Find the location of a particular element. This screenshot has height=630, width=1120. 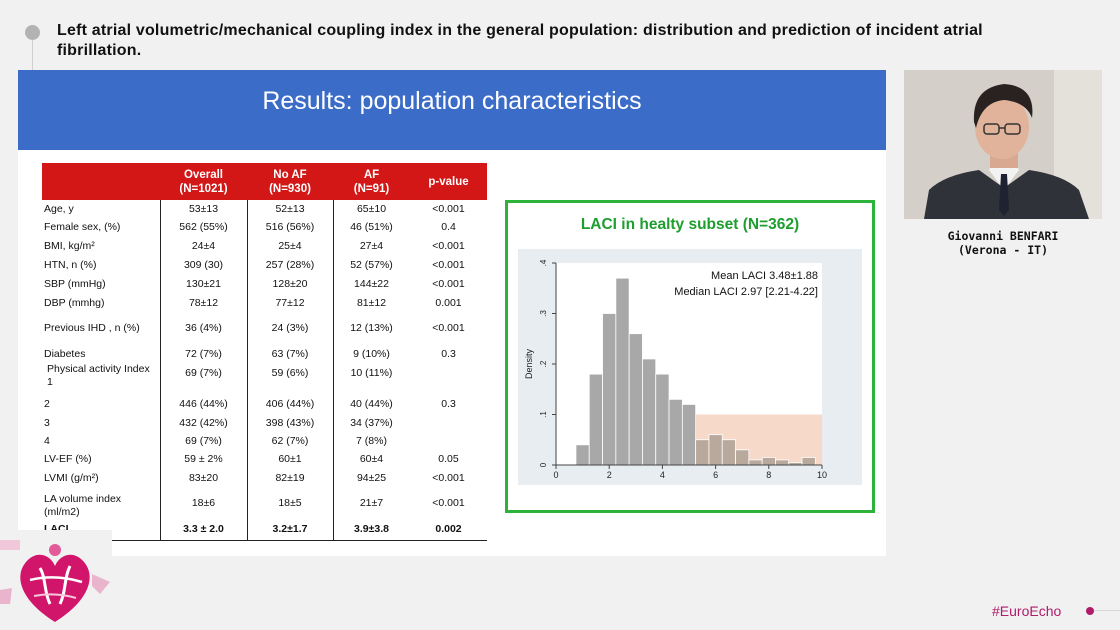

title-bullet is located at coordinates (32, 32).